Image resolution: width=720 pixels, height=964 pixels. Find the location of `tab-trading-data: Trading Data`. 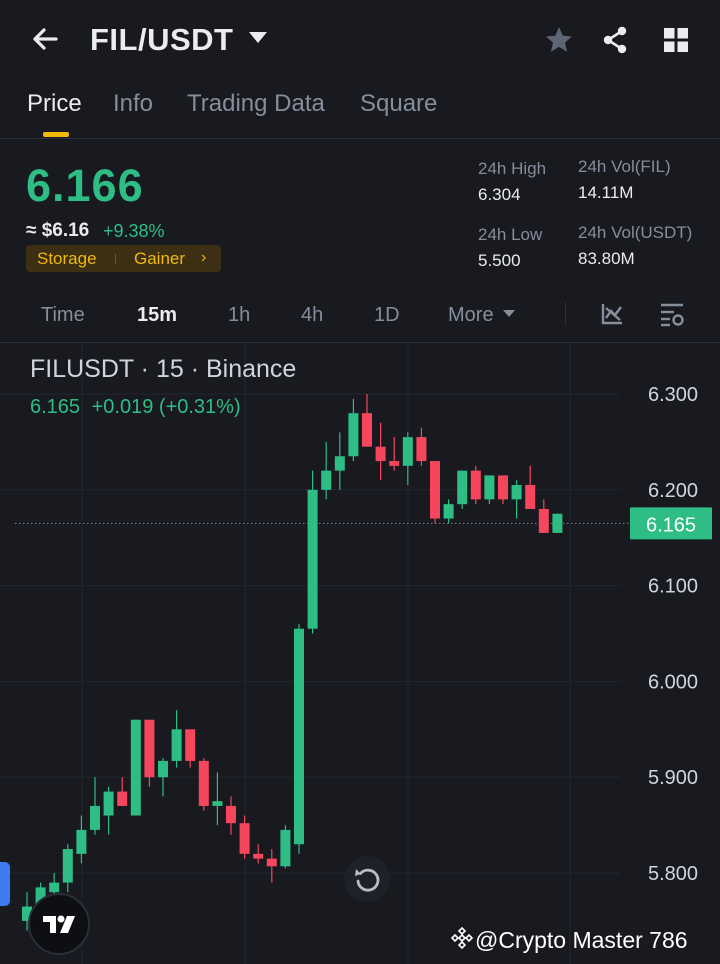

tab-trading-data: Trading Data is located at coordinates (256, 103).